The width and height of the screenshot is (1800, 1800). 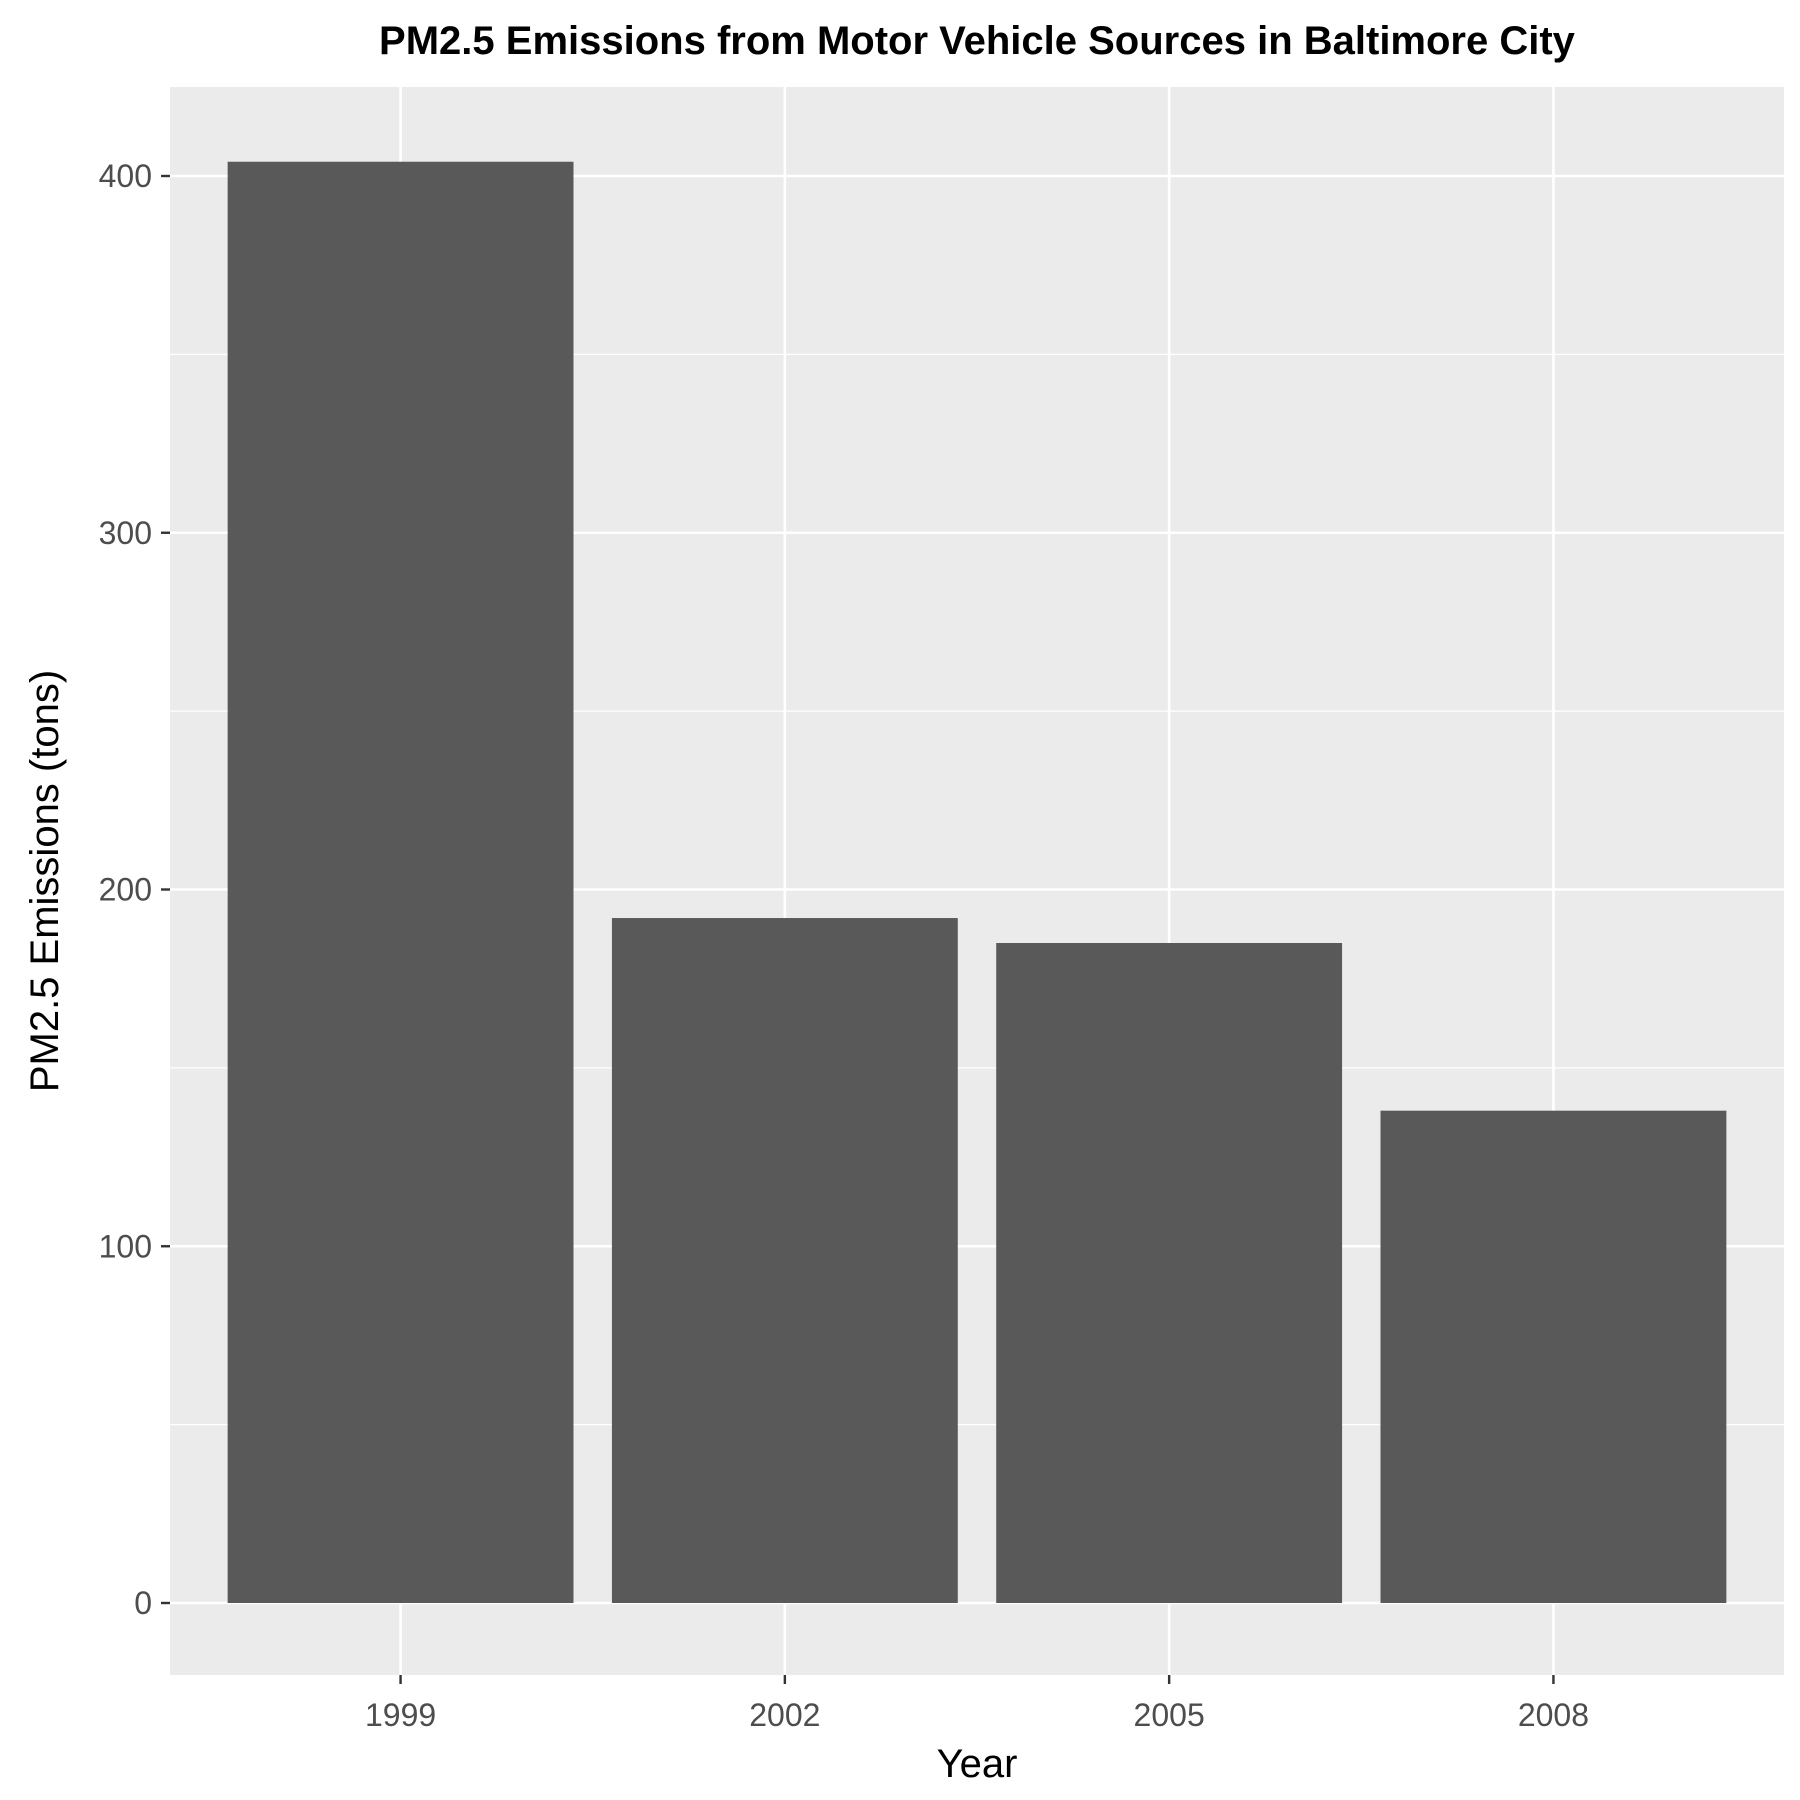 What do you see at coordinates (1169, 1715) in the screenshot?
I see `x-tick-label: 2005` at bounding box center [1169, 1715].